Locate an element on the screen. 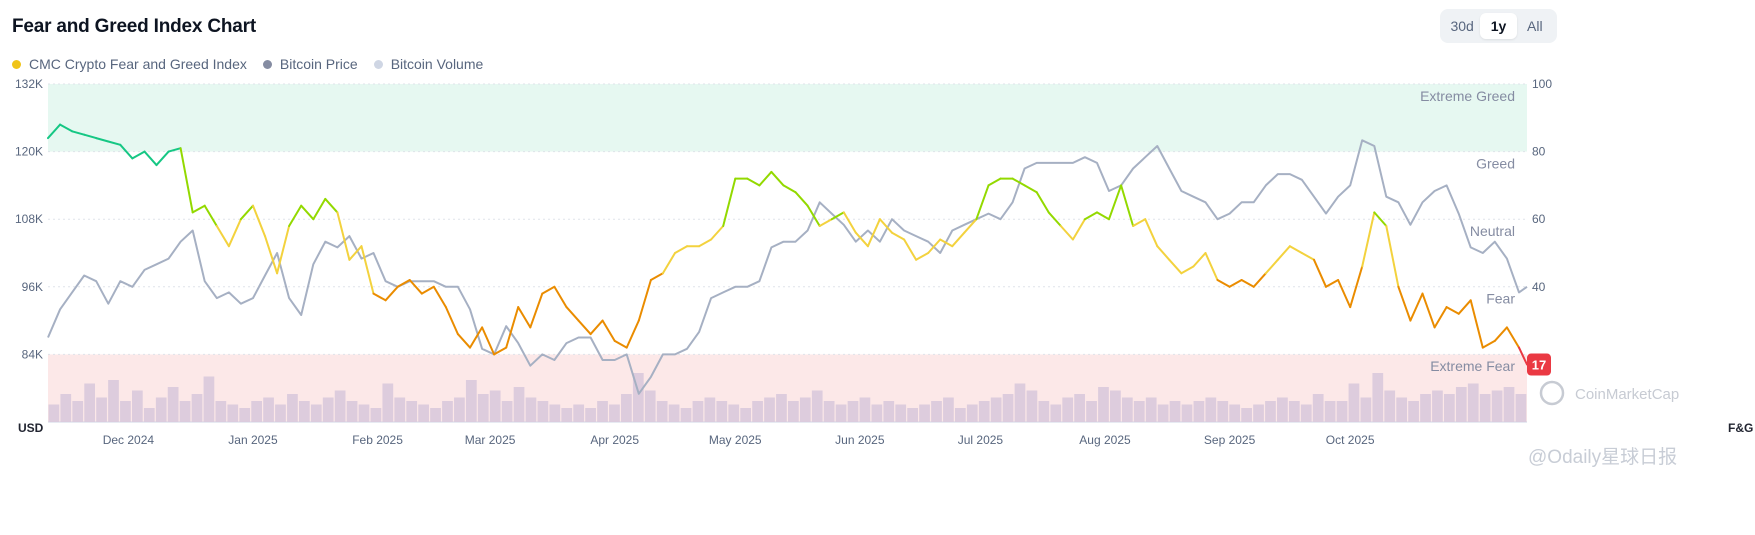  source-watermark: @Odaily星球日报 is located at coordinates (1602, 457).